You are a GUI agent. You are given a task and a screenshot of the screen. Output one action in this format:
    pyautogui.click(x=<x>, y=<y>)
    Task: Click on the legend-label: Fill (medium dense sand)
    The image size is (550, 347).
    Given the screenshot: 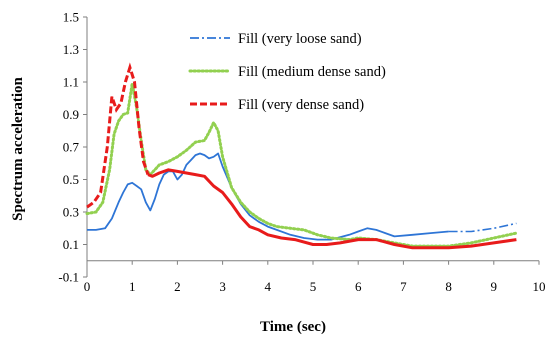 What is the action you would take?
    pyautogui.click(x=312, y=72)
    